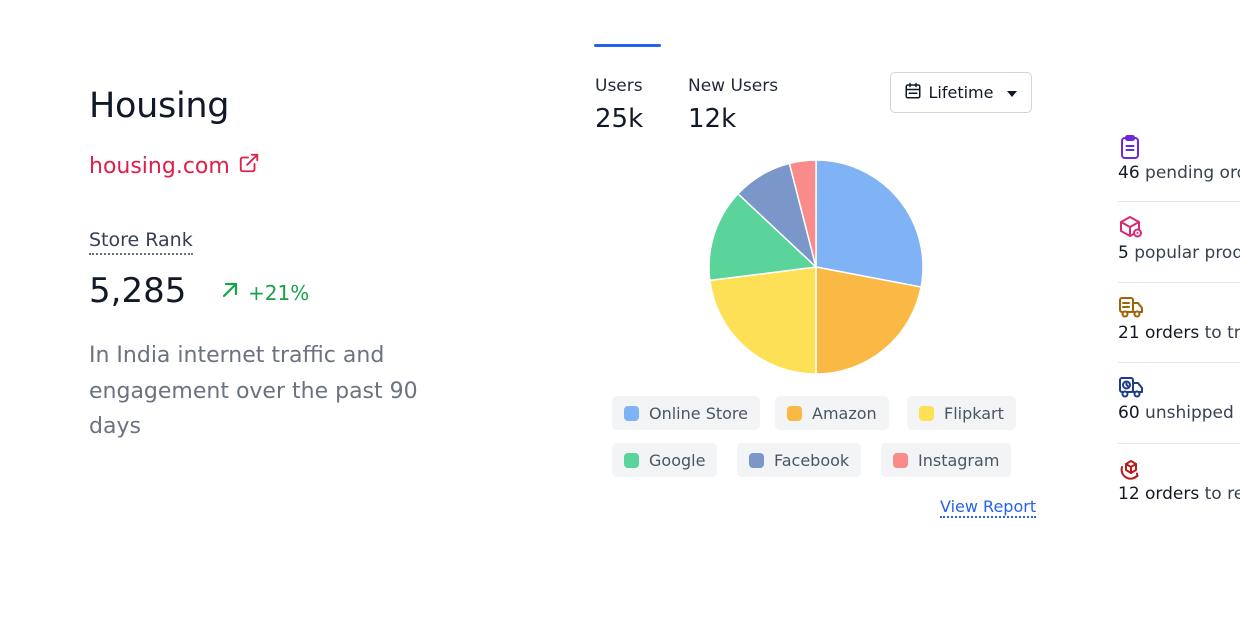 The width and height of the screenshot is (1240, 626). Describe the element at coordinates (619, 119) in the screenshot. I see `users-value: 25k` at that location.